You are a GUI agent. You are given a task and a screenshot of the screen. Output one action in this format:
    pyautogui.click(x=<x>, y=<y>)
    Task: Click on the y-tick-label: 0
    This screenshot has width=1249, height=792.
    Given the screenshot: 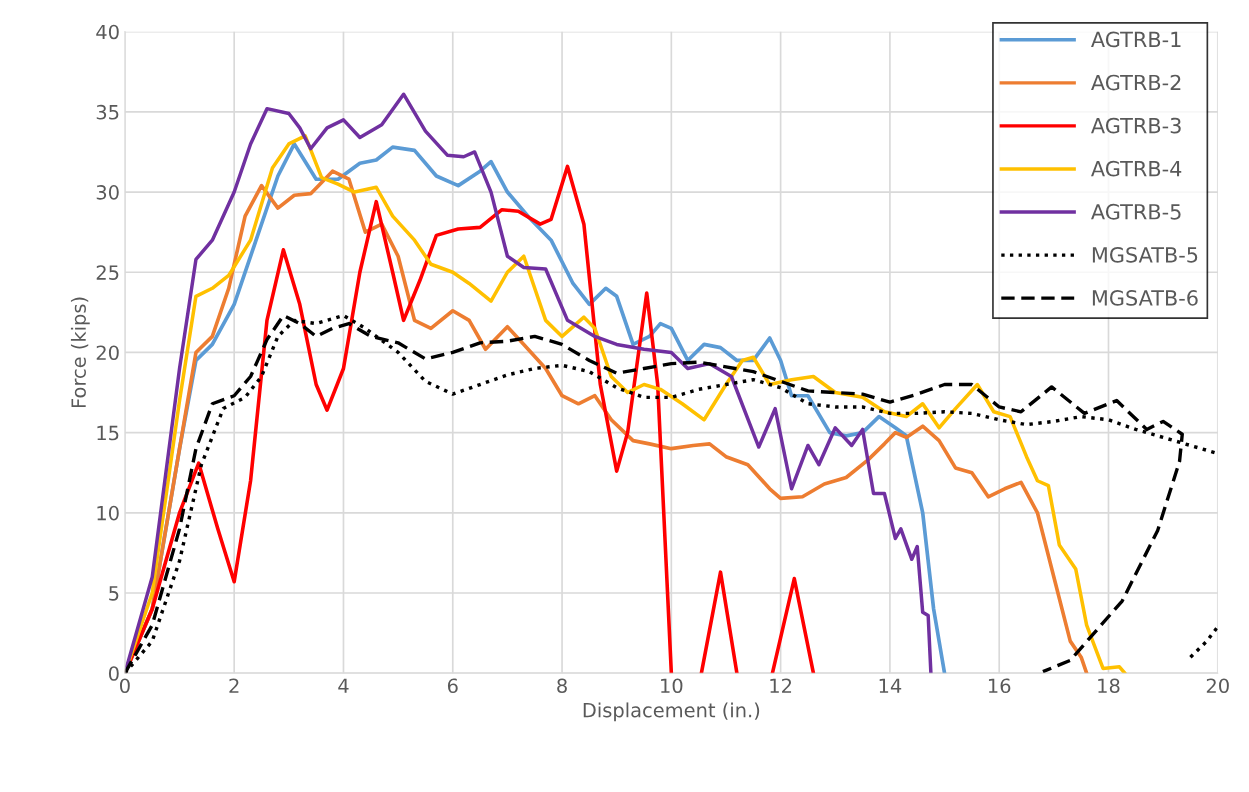 What is the action you would take?
    pyautogui.click(x=113, y=673)
    